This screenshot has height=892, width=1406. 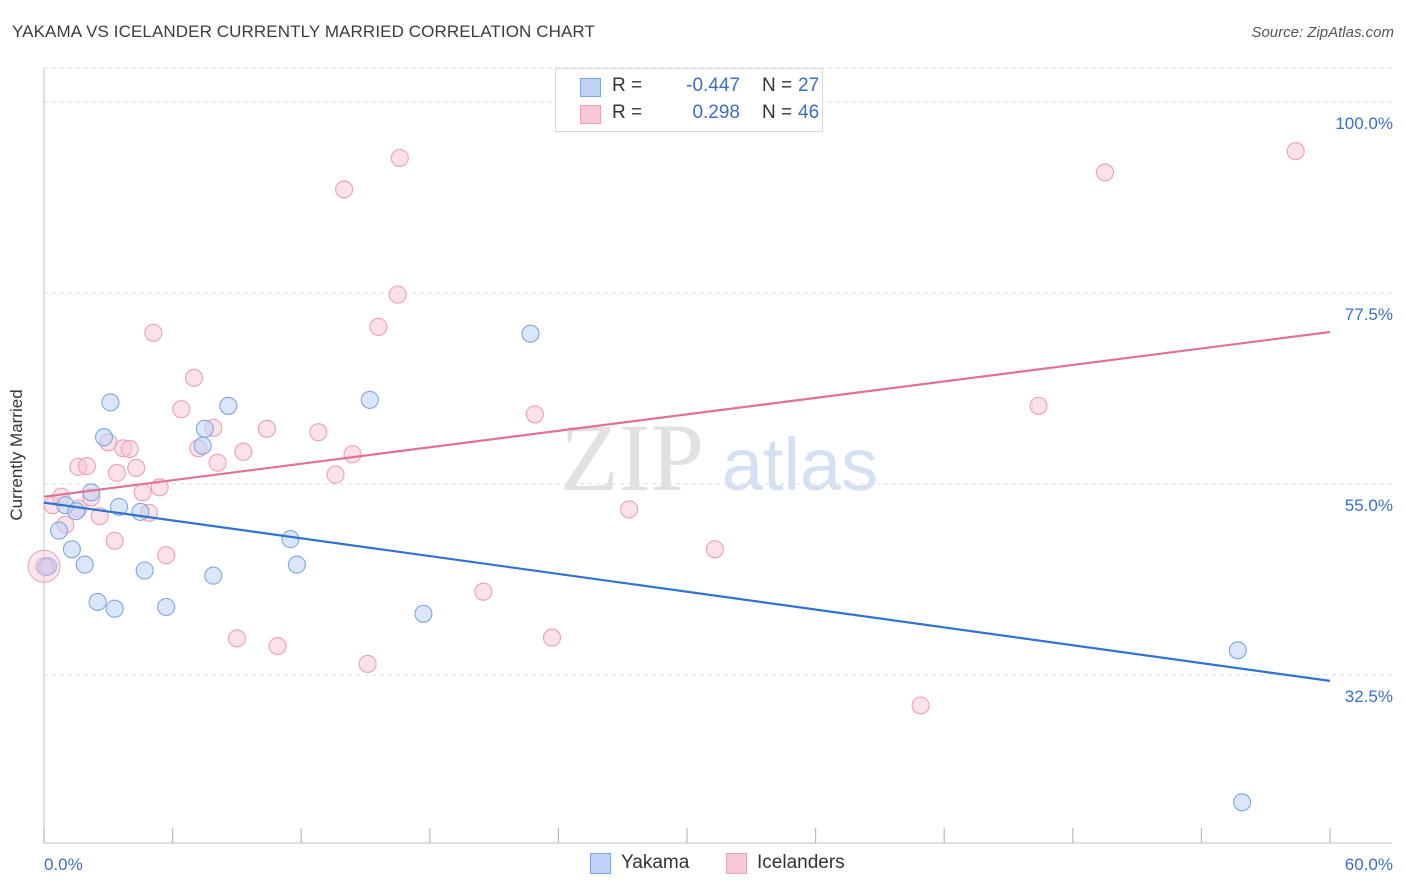 I want to click on legend-swatch-yakama, so click(x=590, y=87).